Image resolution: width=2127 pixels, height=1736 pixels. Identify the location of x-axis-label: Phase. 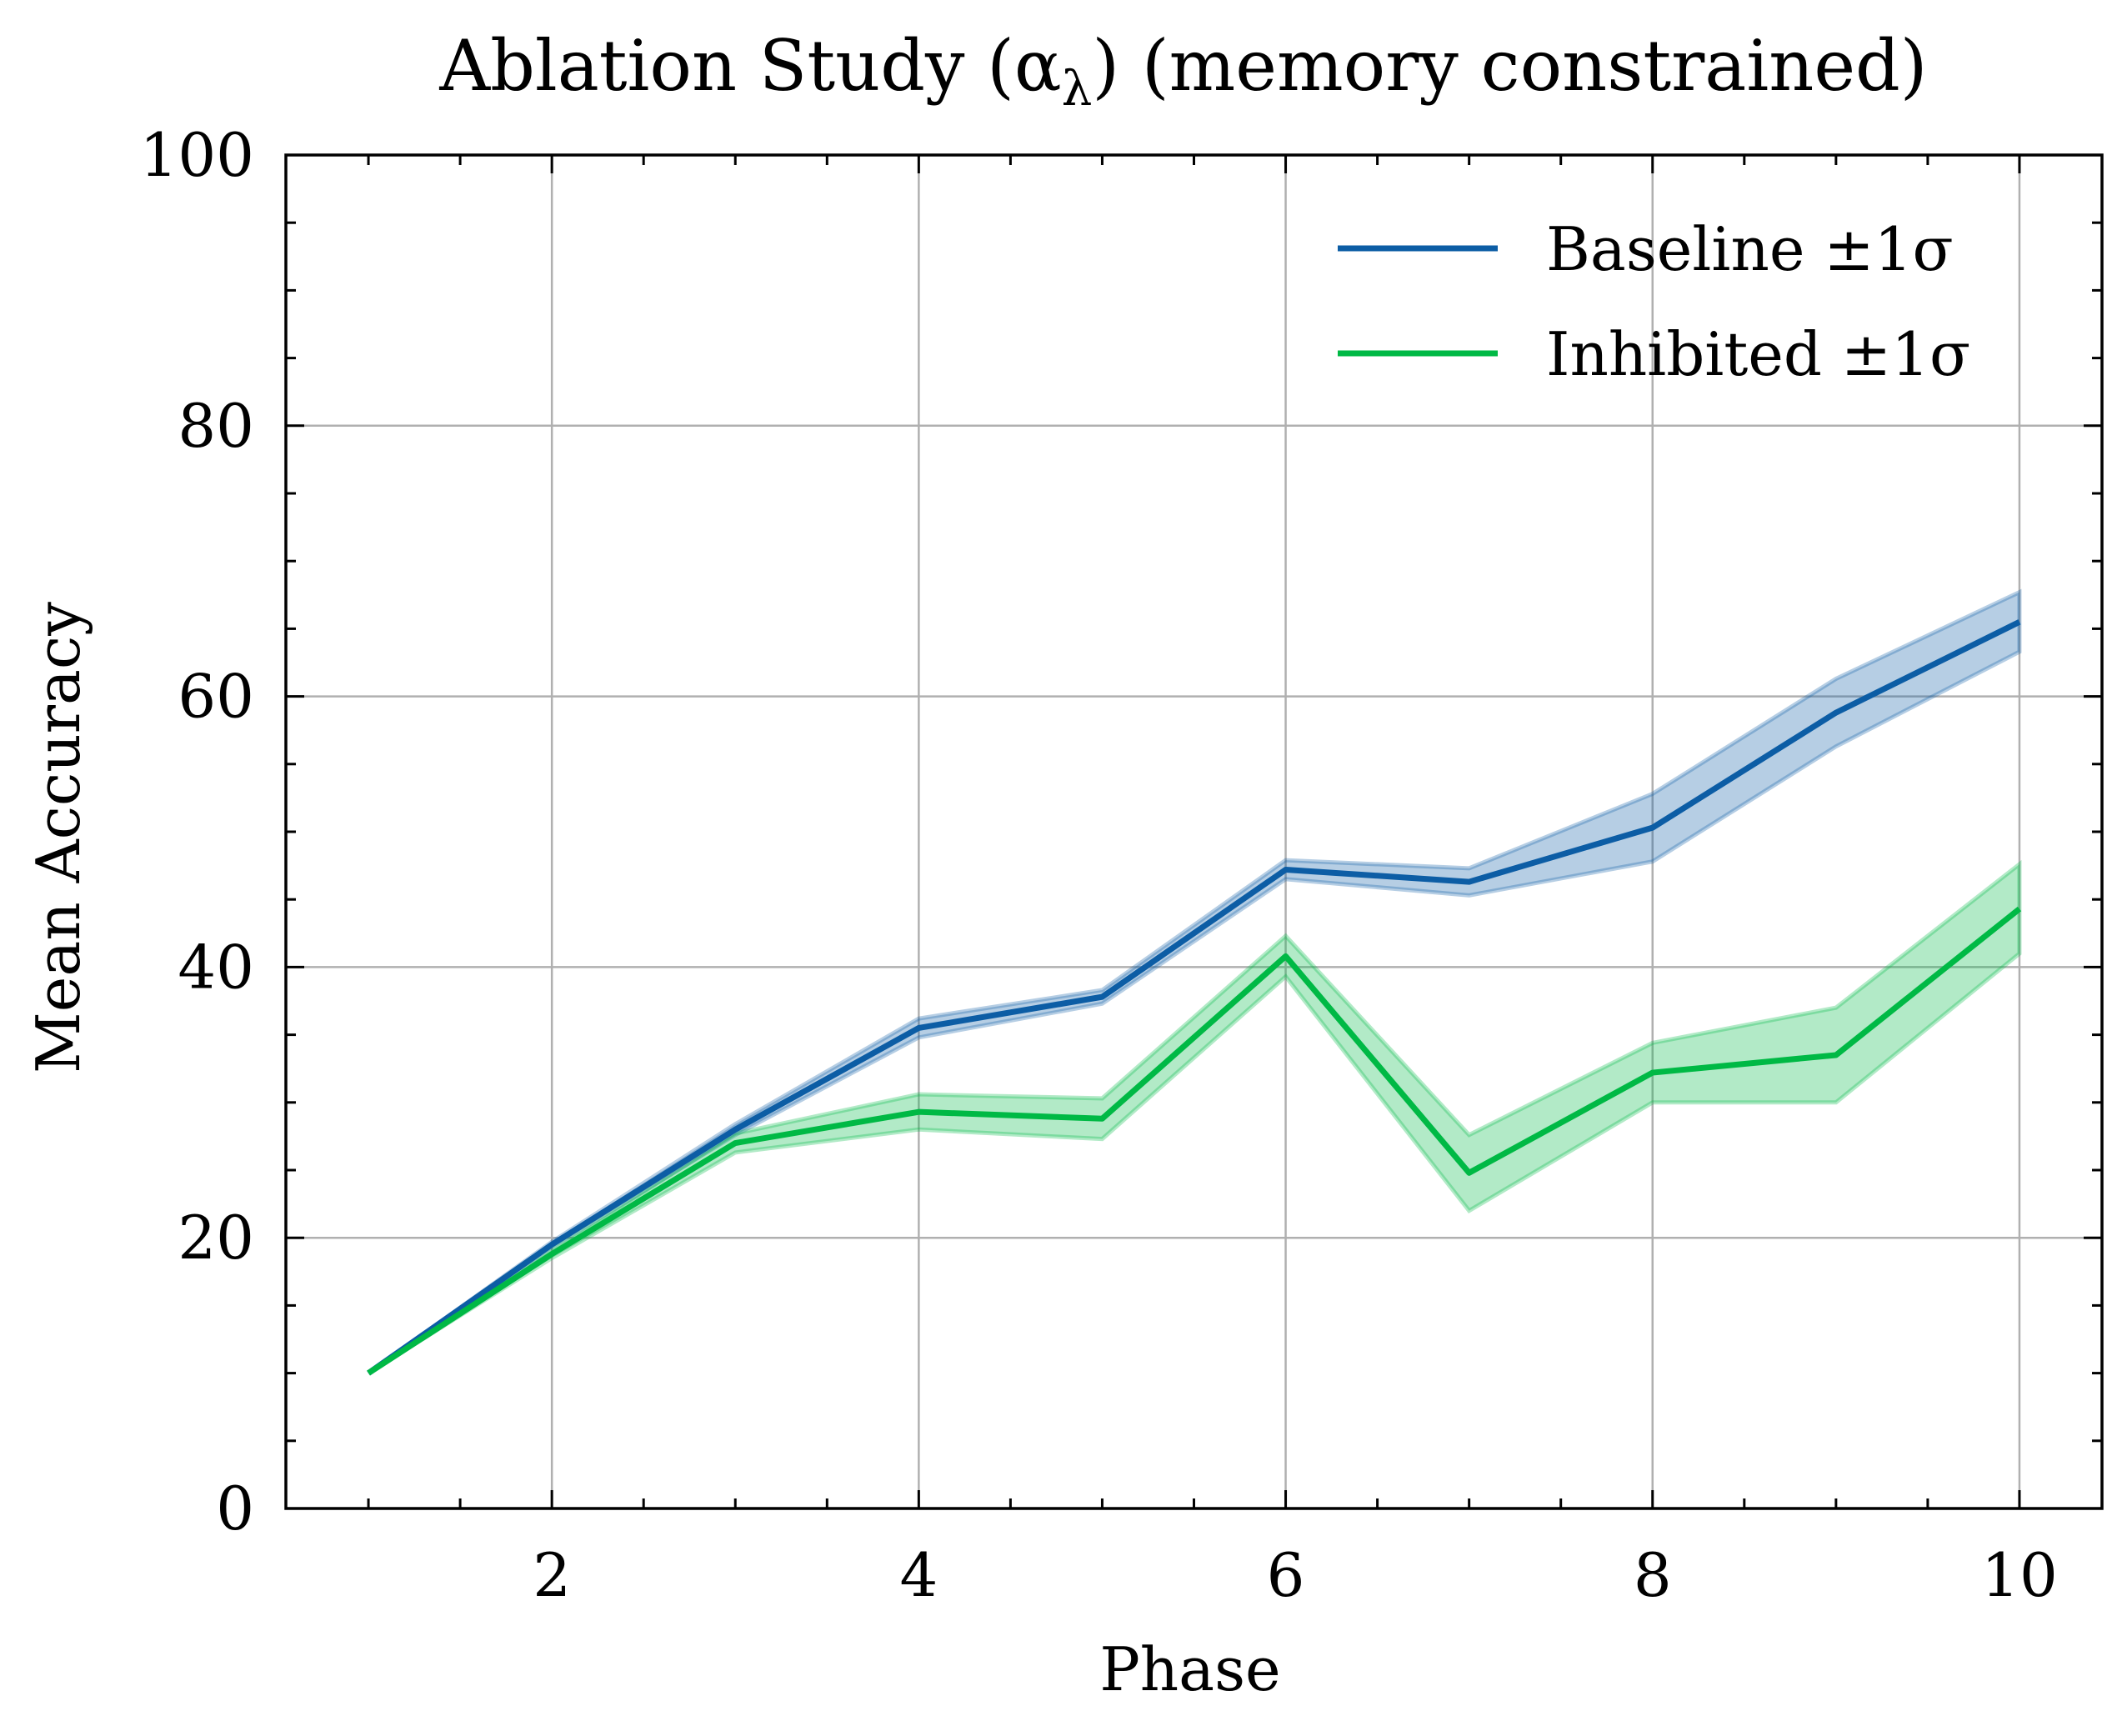
(1189, 1669).